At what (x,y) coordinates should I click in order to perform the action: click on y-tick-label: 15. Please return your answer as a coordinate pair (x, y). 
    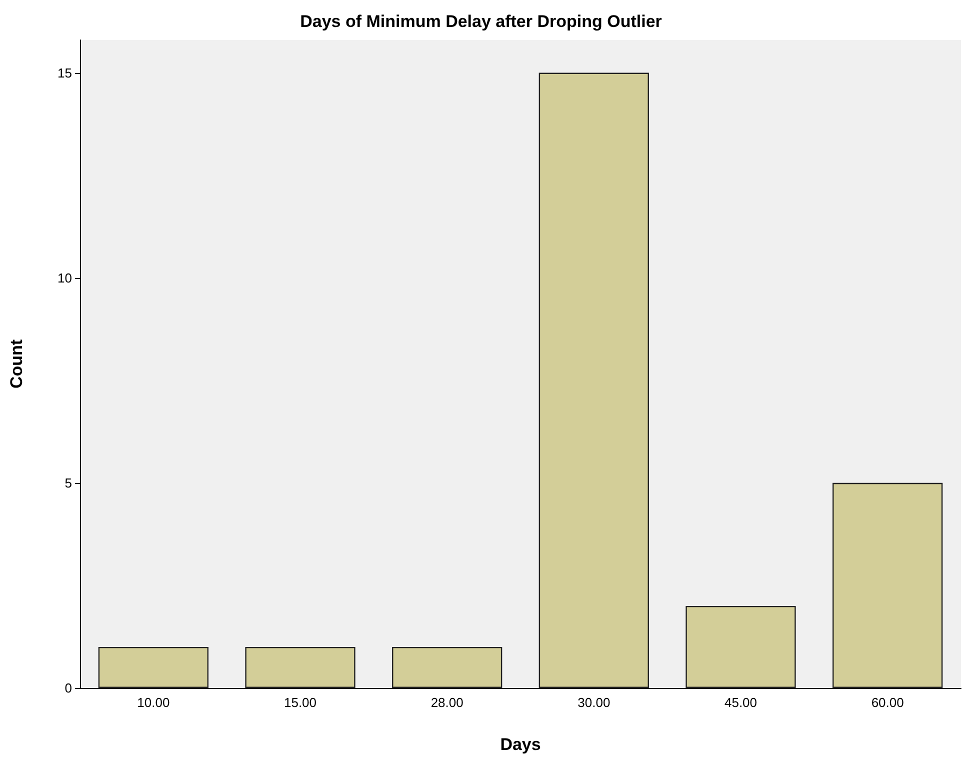
    Looking at the image, I should click on (65, 72).